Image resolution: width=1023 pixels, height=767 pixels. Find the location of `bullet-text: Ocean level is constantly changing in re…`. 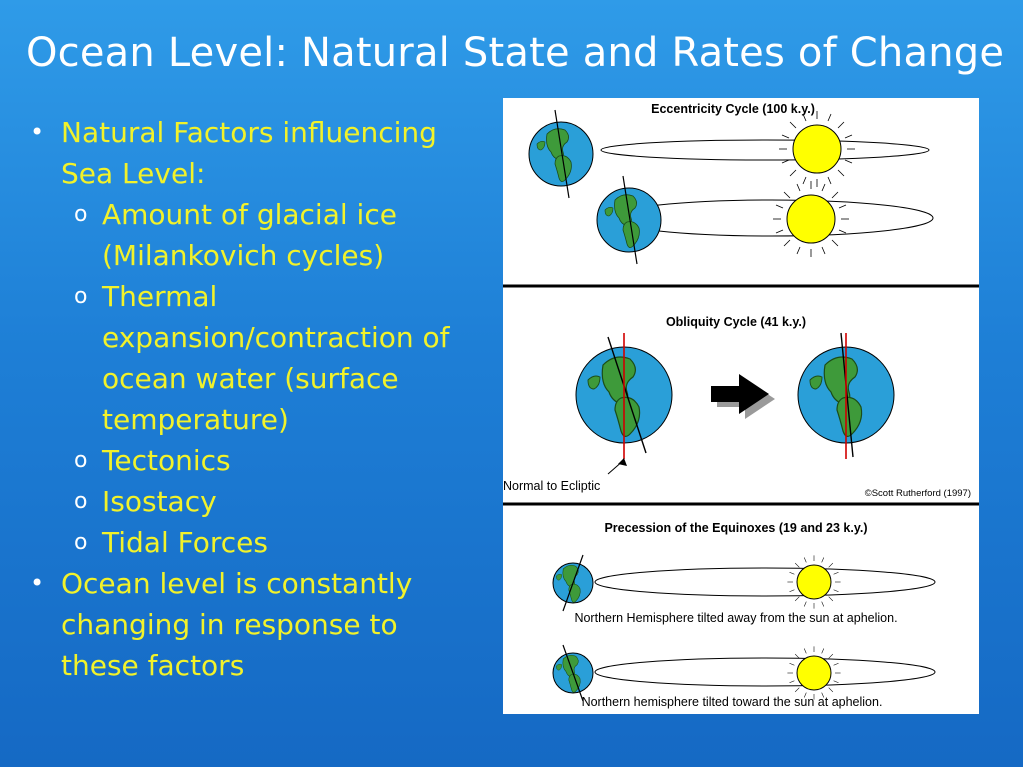

bullet-text: Ocean level is constantly changing in re… is located at coordinates (237, 624).